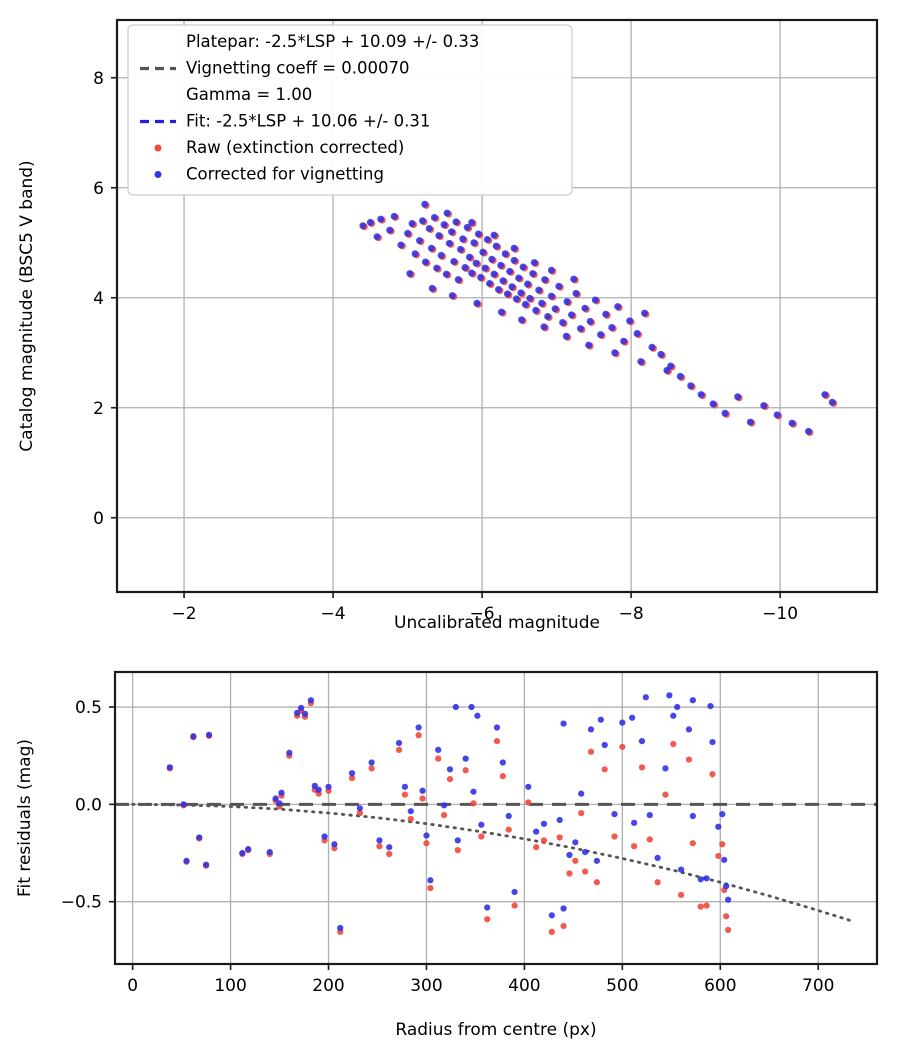 This screenshot has width=900, height=1050. What do you see at coordinates (482, 614) in the screenshot?
I see `top-xtick-label: −6` at bounding box center [482, 614].